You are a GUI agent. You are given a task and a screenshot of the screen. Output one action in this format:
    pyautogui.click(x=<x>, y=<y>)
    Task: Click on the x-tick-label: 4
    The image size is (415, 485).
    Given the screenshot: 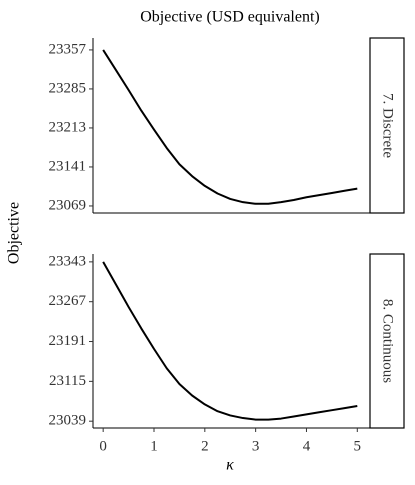 What is the action you would take?
    pyautogui.click(x=307, y=446)
    